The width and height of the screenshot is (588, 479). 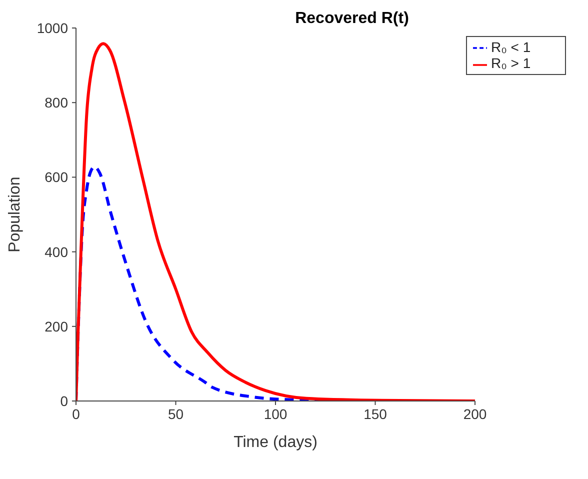 What do you see at coordinates (56, 326) in the screenshot?
I see `y-tick-label: 200` at bounding box center [56, 326].